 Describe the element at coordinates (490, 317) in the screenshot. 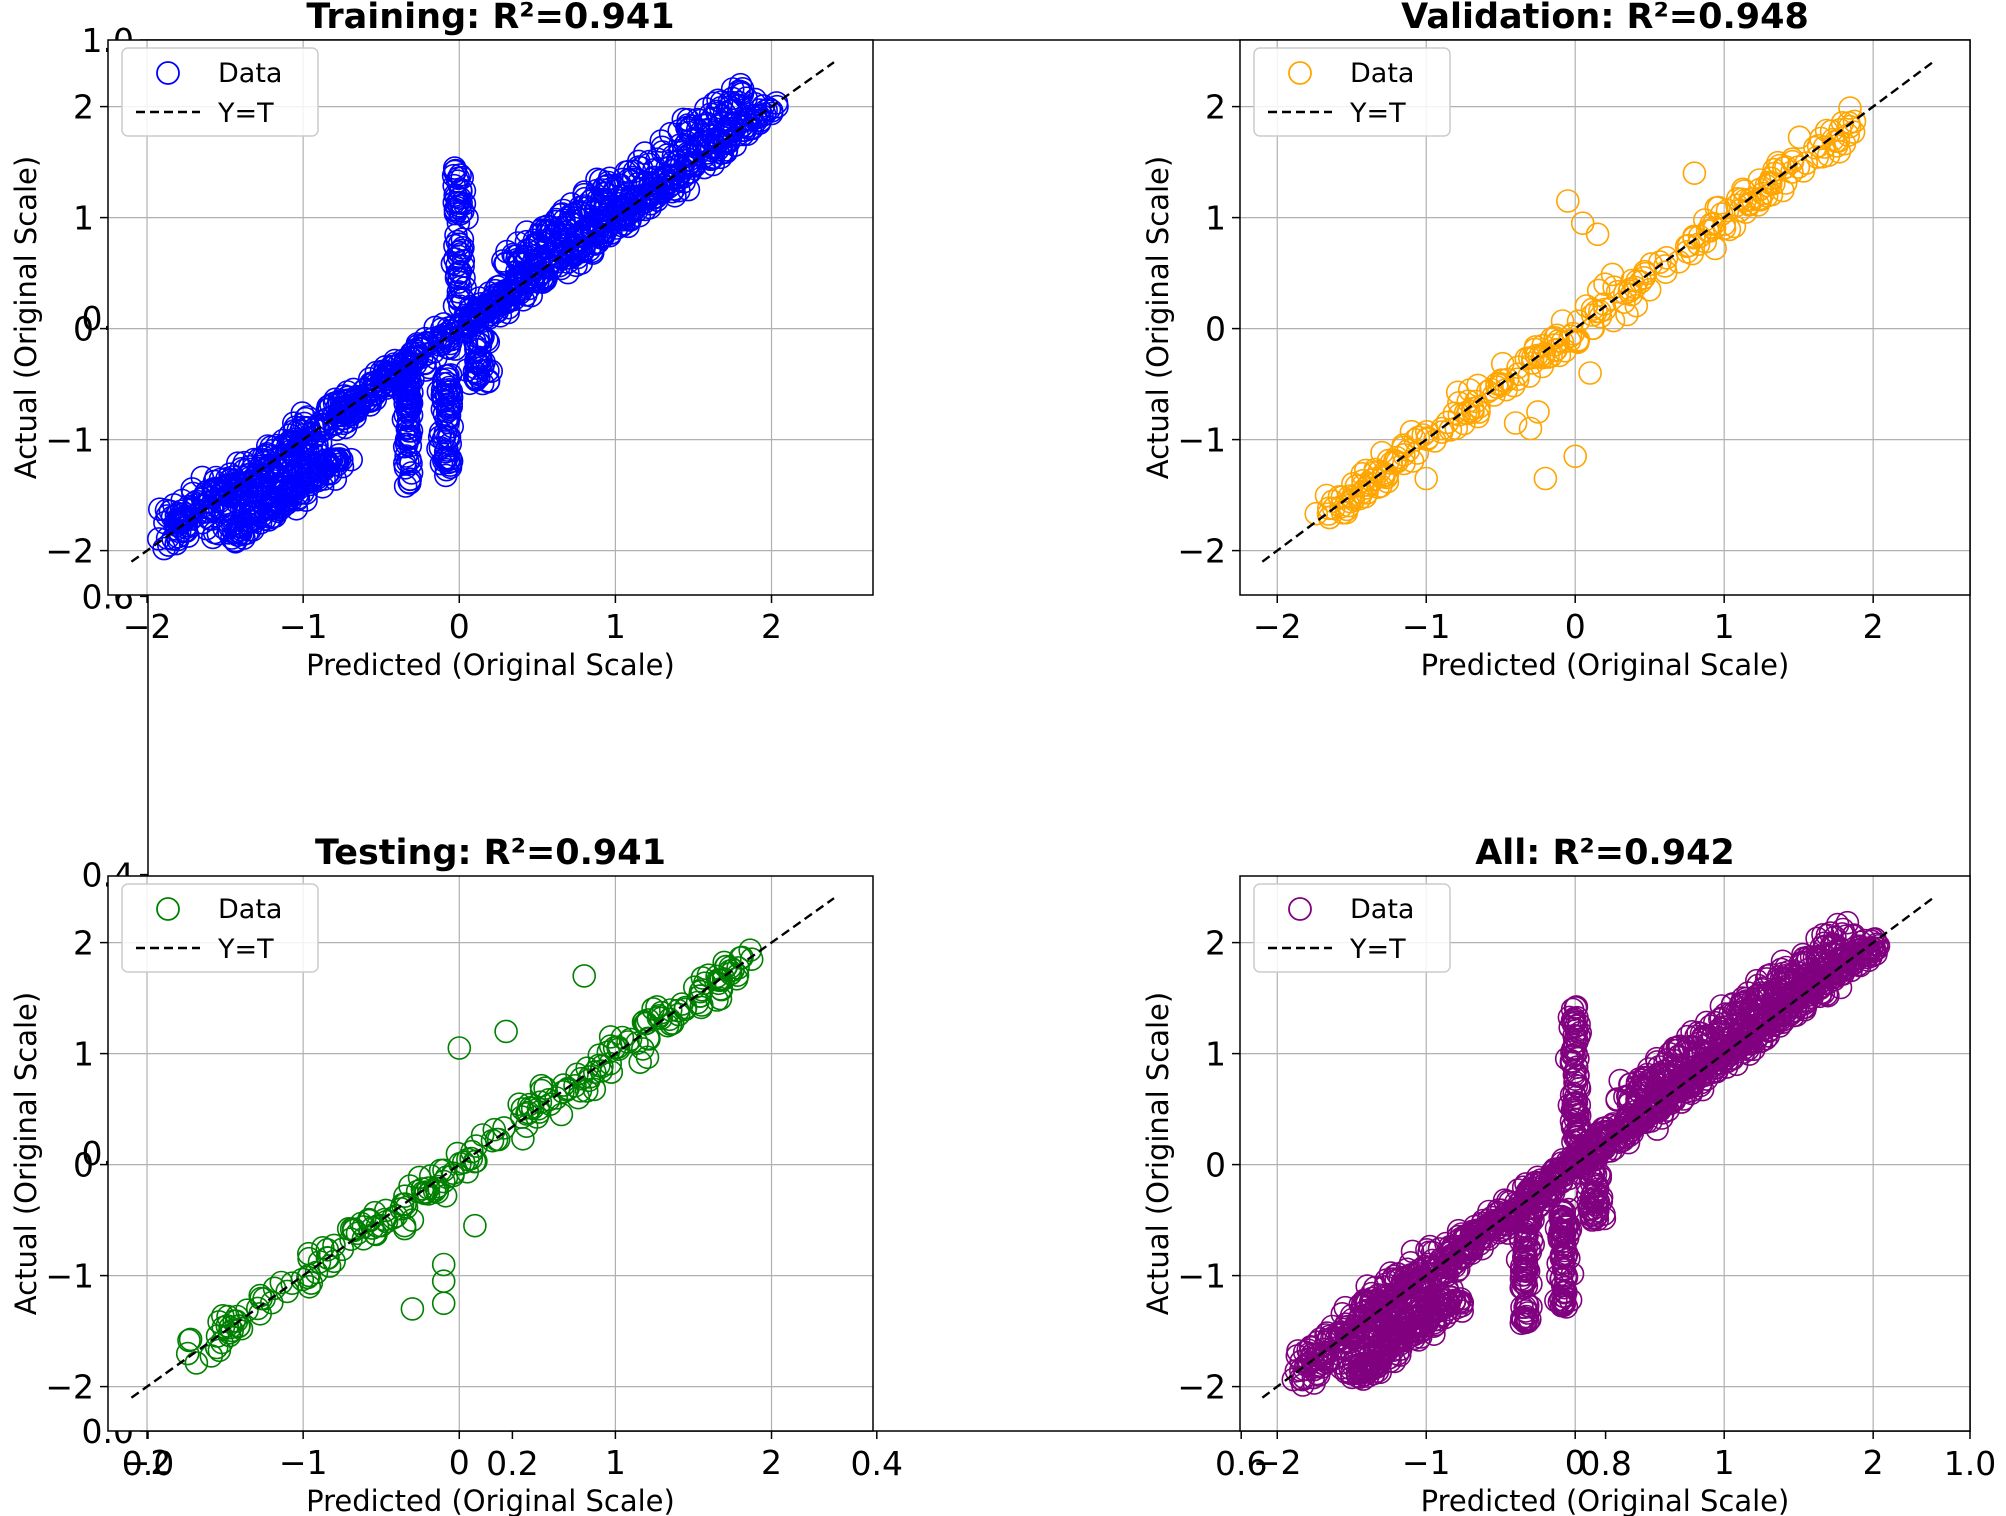

I see `axes-frame` at that location.